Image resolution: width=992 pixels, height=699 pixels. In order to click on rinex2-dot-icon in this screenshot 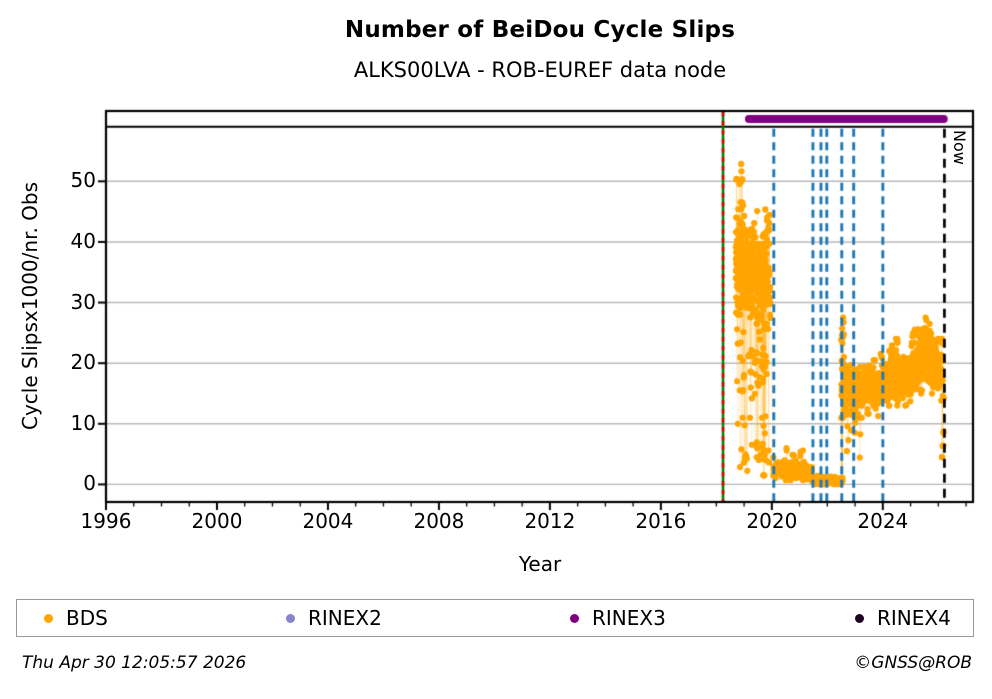, I will do `click(290, 618)`.